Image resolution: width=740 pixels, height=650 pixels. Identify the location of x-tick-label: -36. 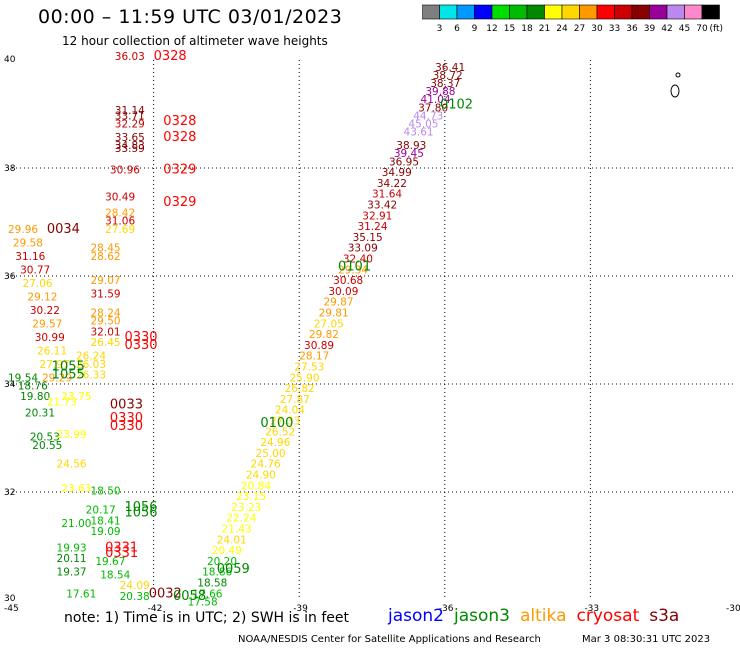
(446, 609).